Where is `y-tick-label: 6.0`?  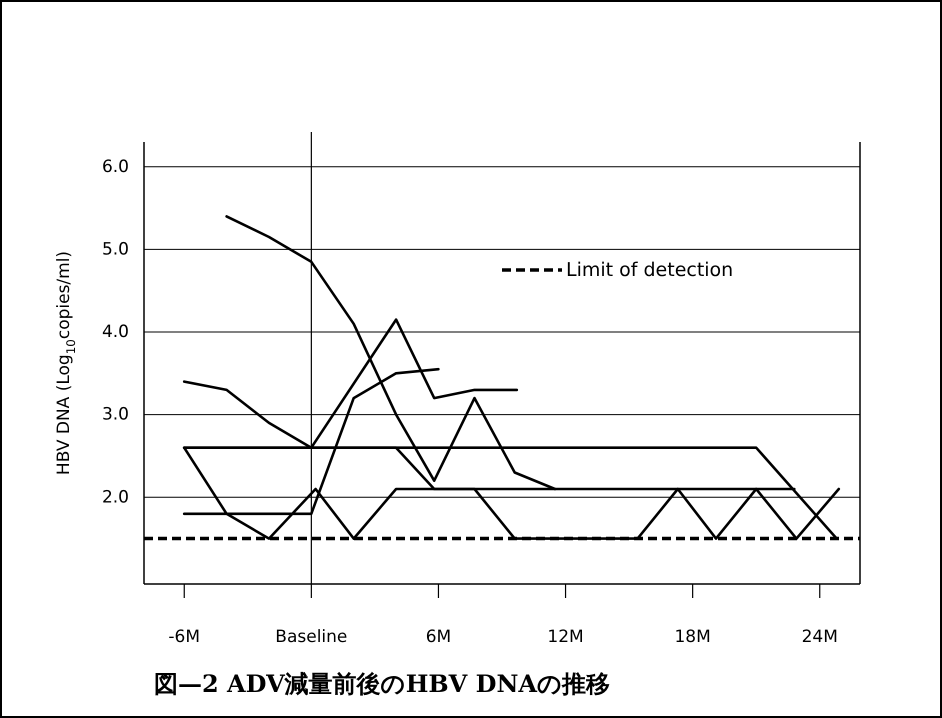
y-tick-label: 6.0 is located at coordinates (115, 166).